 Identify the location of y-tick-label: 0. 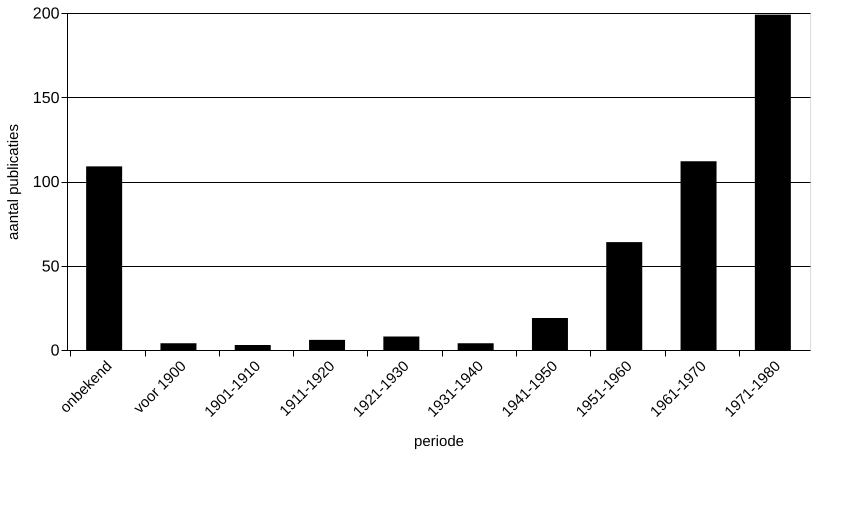
(55, 351).